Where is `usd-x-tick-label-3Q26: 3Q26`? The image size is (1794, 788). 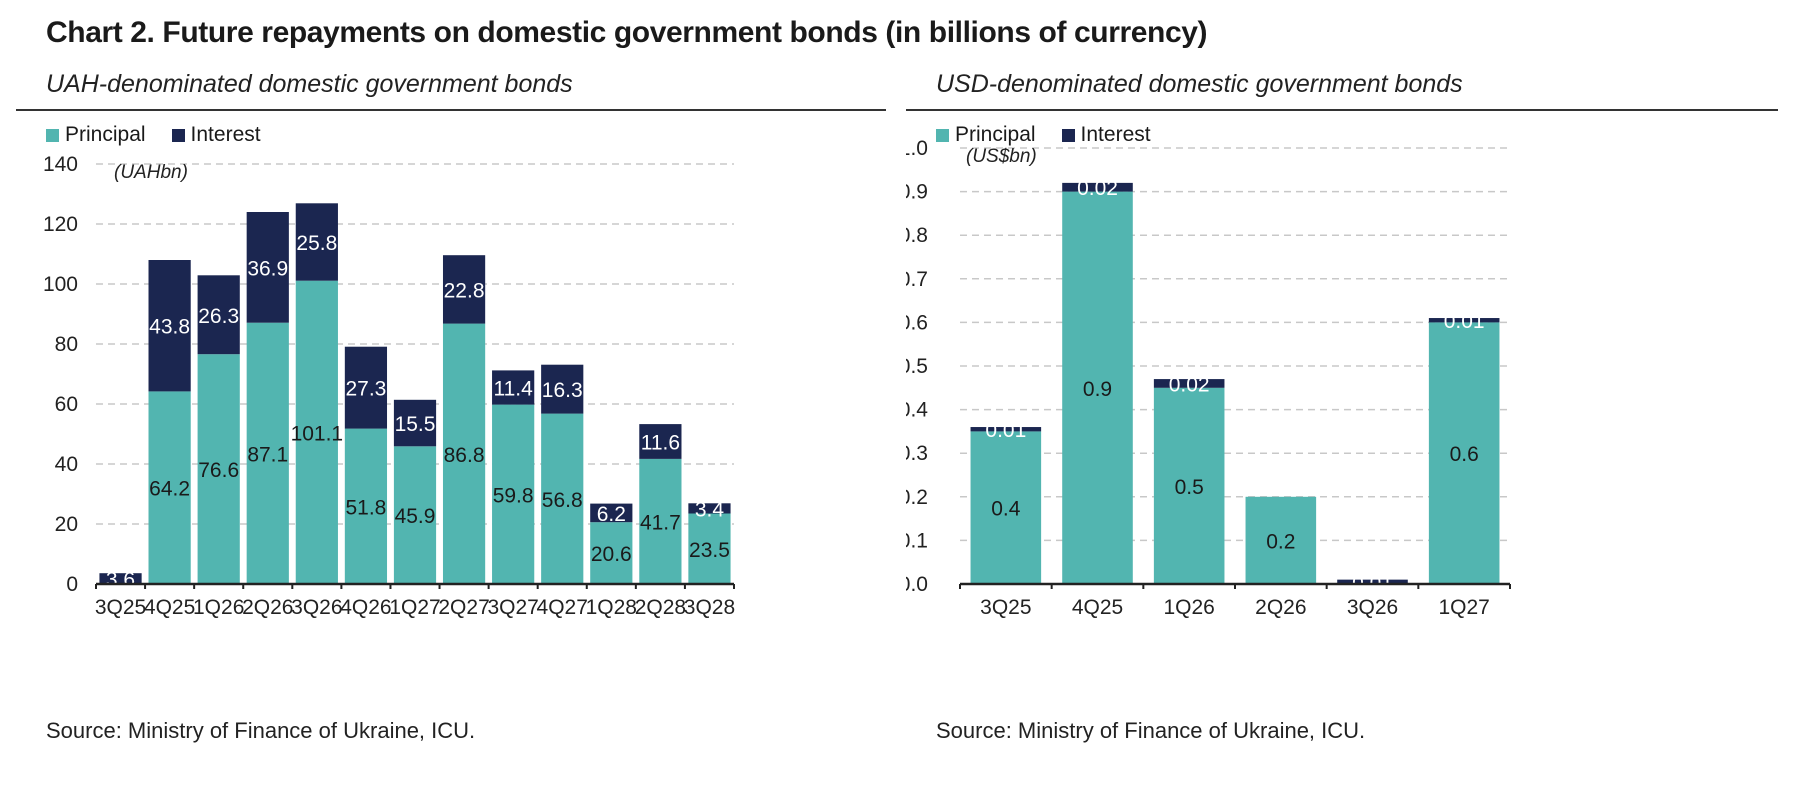
usd-x-tick-label-3Q26: 3Q26 is located at coordinates (1372, 607).